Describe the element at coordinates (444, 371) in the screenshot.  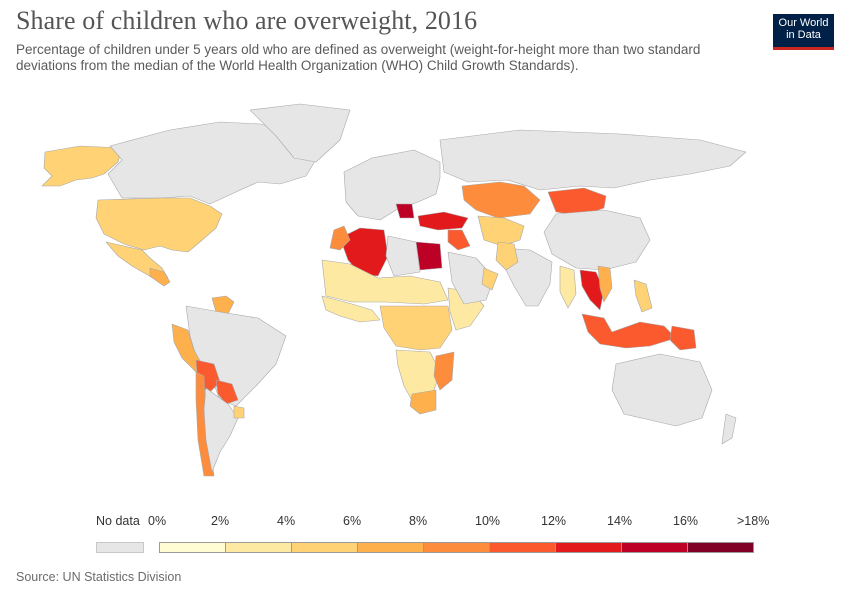
I see `map-region-mozambique: Mozambique` at that location.